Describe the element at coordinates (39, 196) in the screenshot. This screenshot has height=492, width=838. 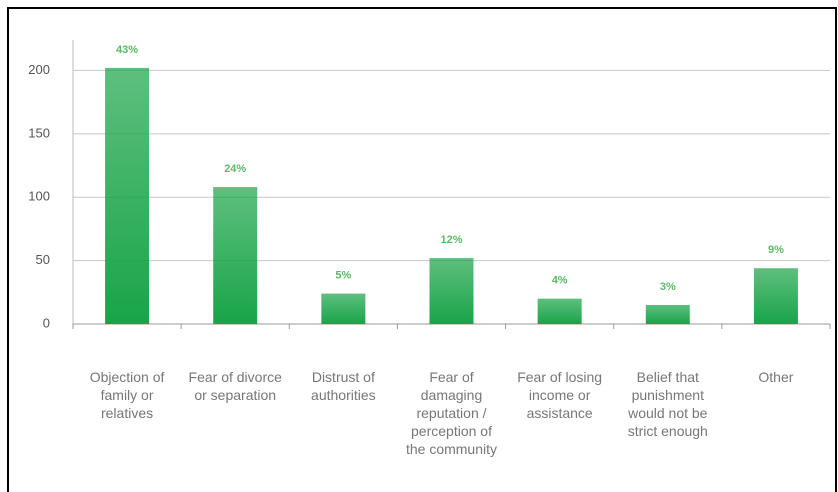
I see `y-tick-label: 100` at that location.